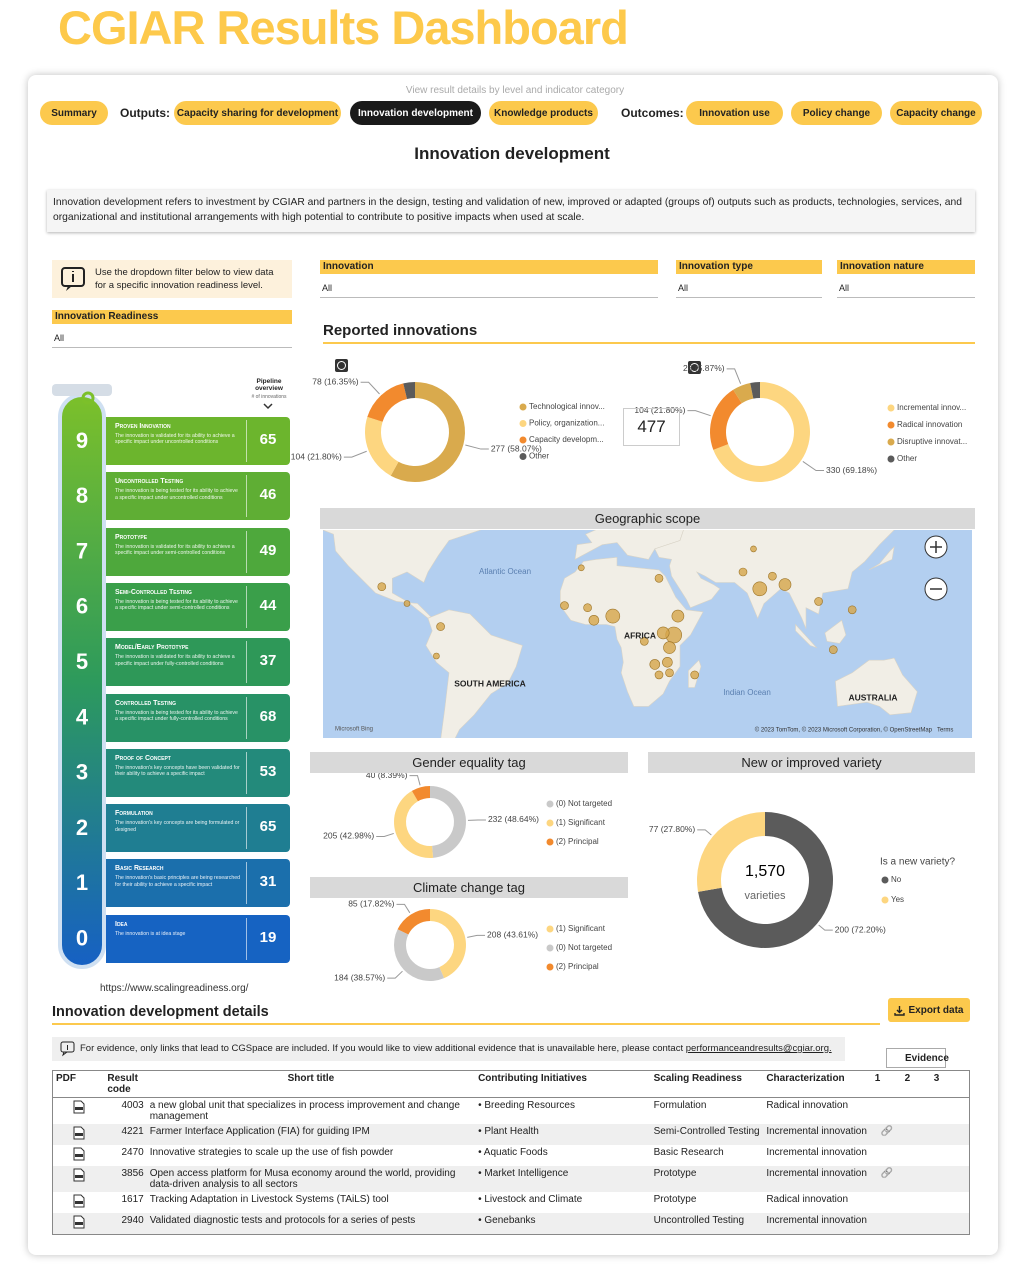  What do you see at coordinates (513, 1152) in the screenshot?
I see `table-cell: • Aquatic Foods` at bounding box center [513, 1152].